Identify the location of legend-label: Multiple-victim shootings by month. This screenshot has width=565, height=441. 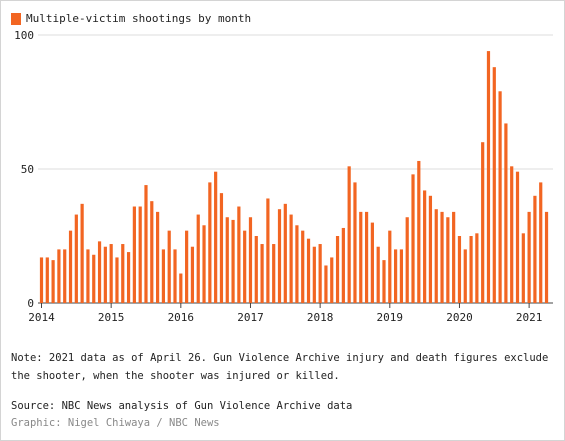
(139, 18).